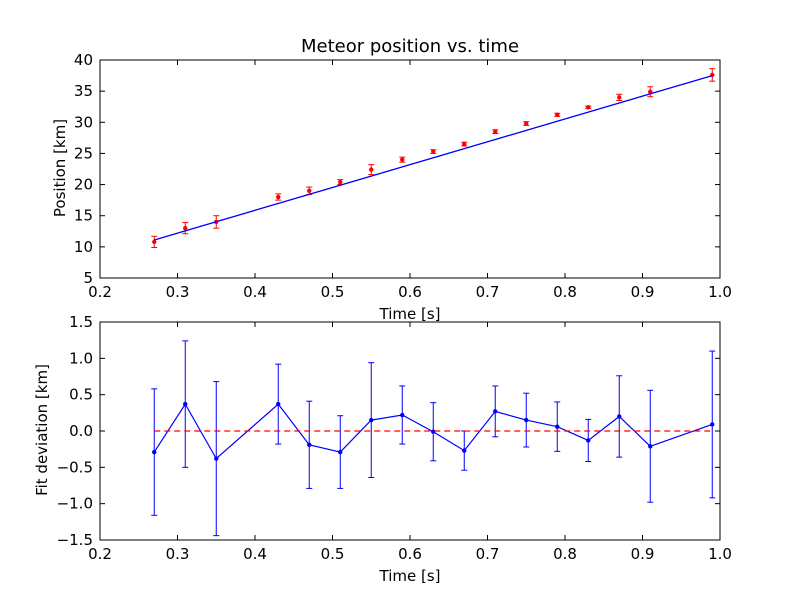 The image size is (800, 604). I want to click on position-plot-ylabel: Position [km], so click(60, 168).